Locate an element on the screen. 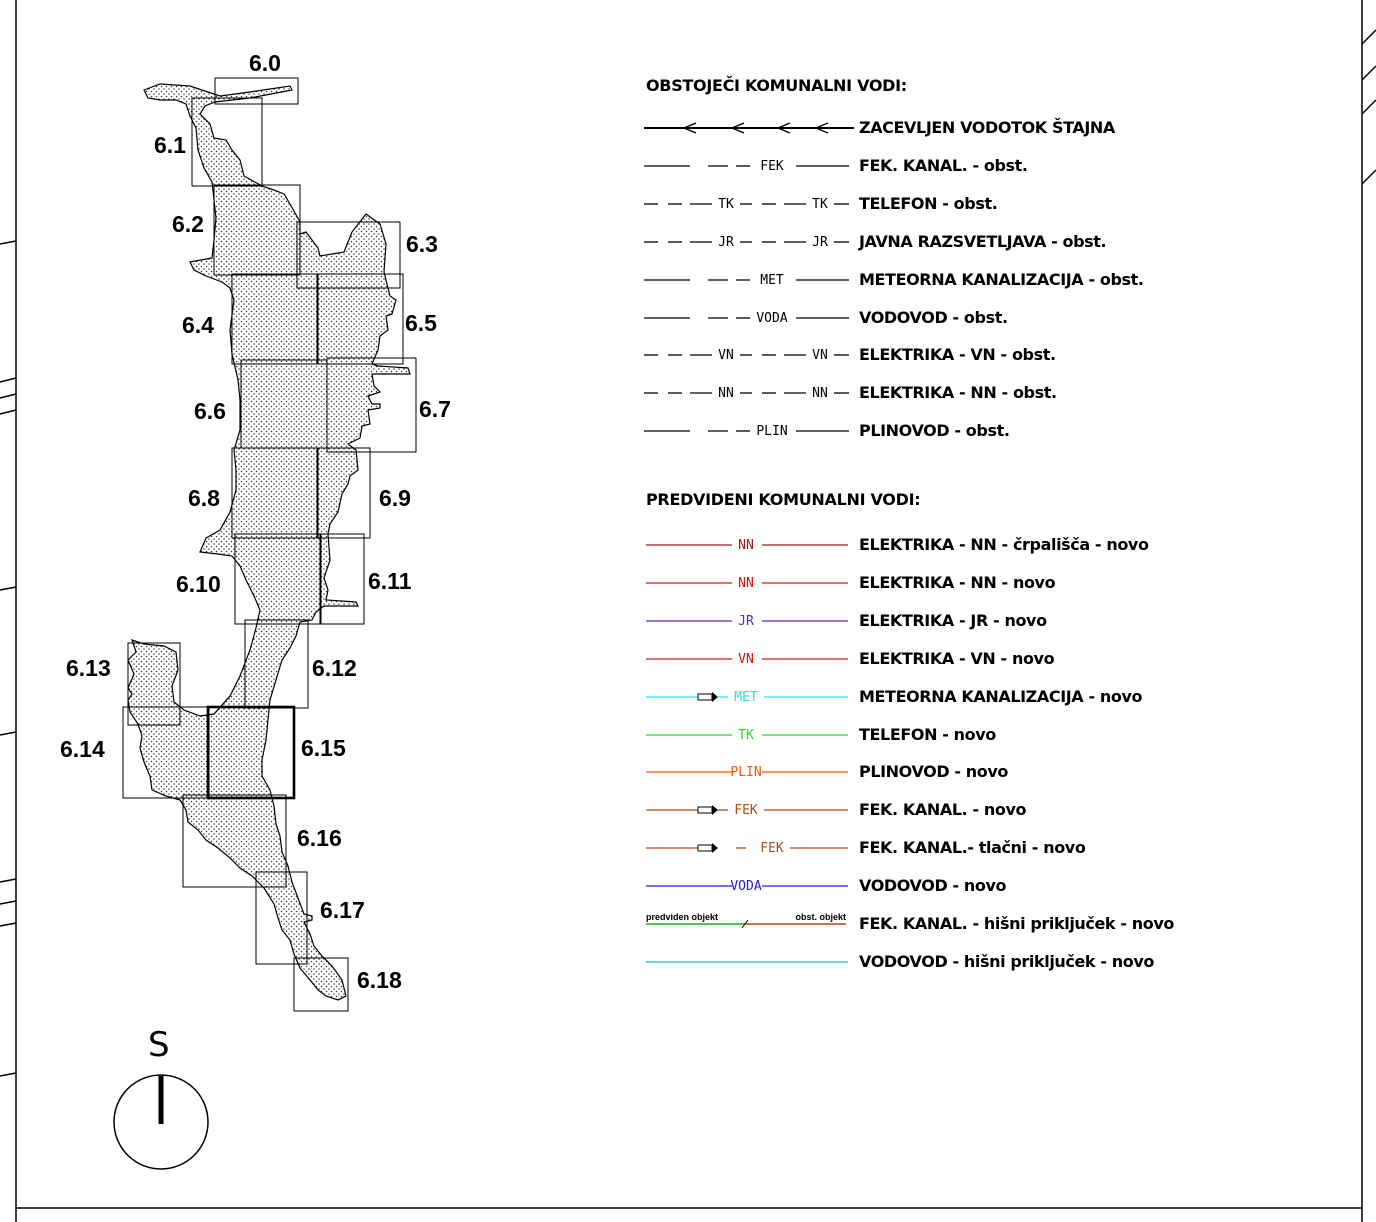 The height and width of the screenshot is (1222, 1376). legend-row: FEK FEK. KANAL. - novo is located at coordinates (1004, 810).